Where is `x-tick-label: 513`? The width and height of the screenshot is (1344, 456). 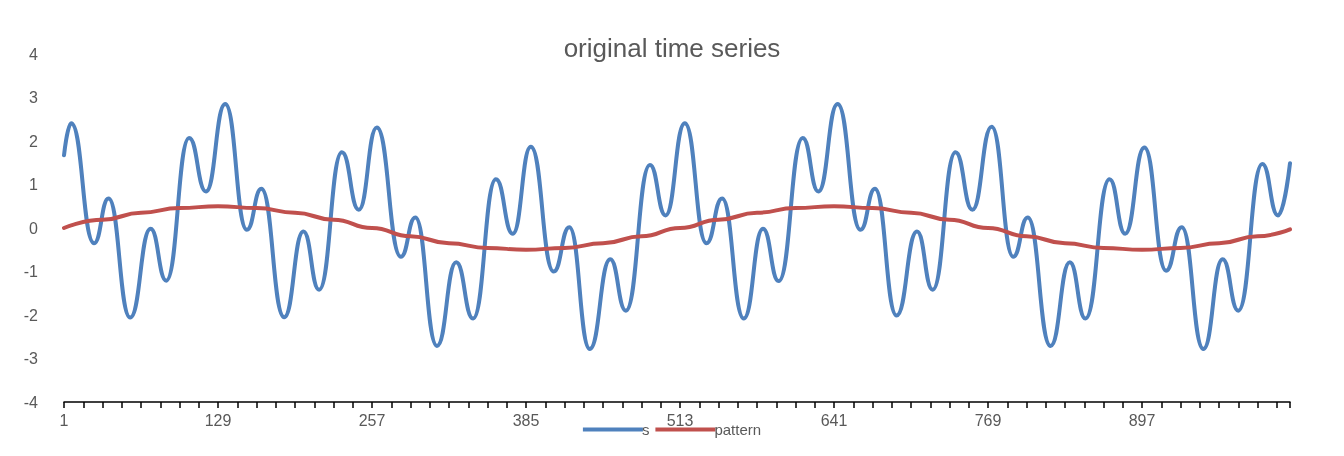
x-tick-label: 513 is located at coordinates (680, 420).